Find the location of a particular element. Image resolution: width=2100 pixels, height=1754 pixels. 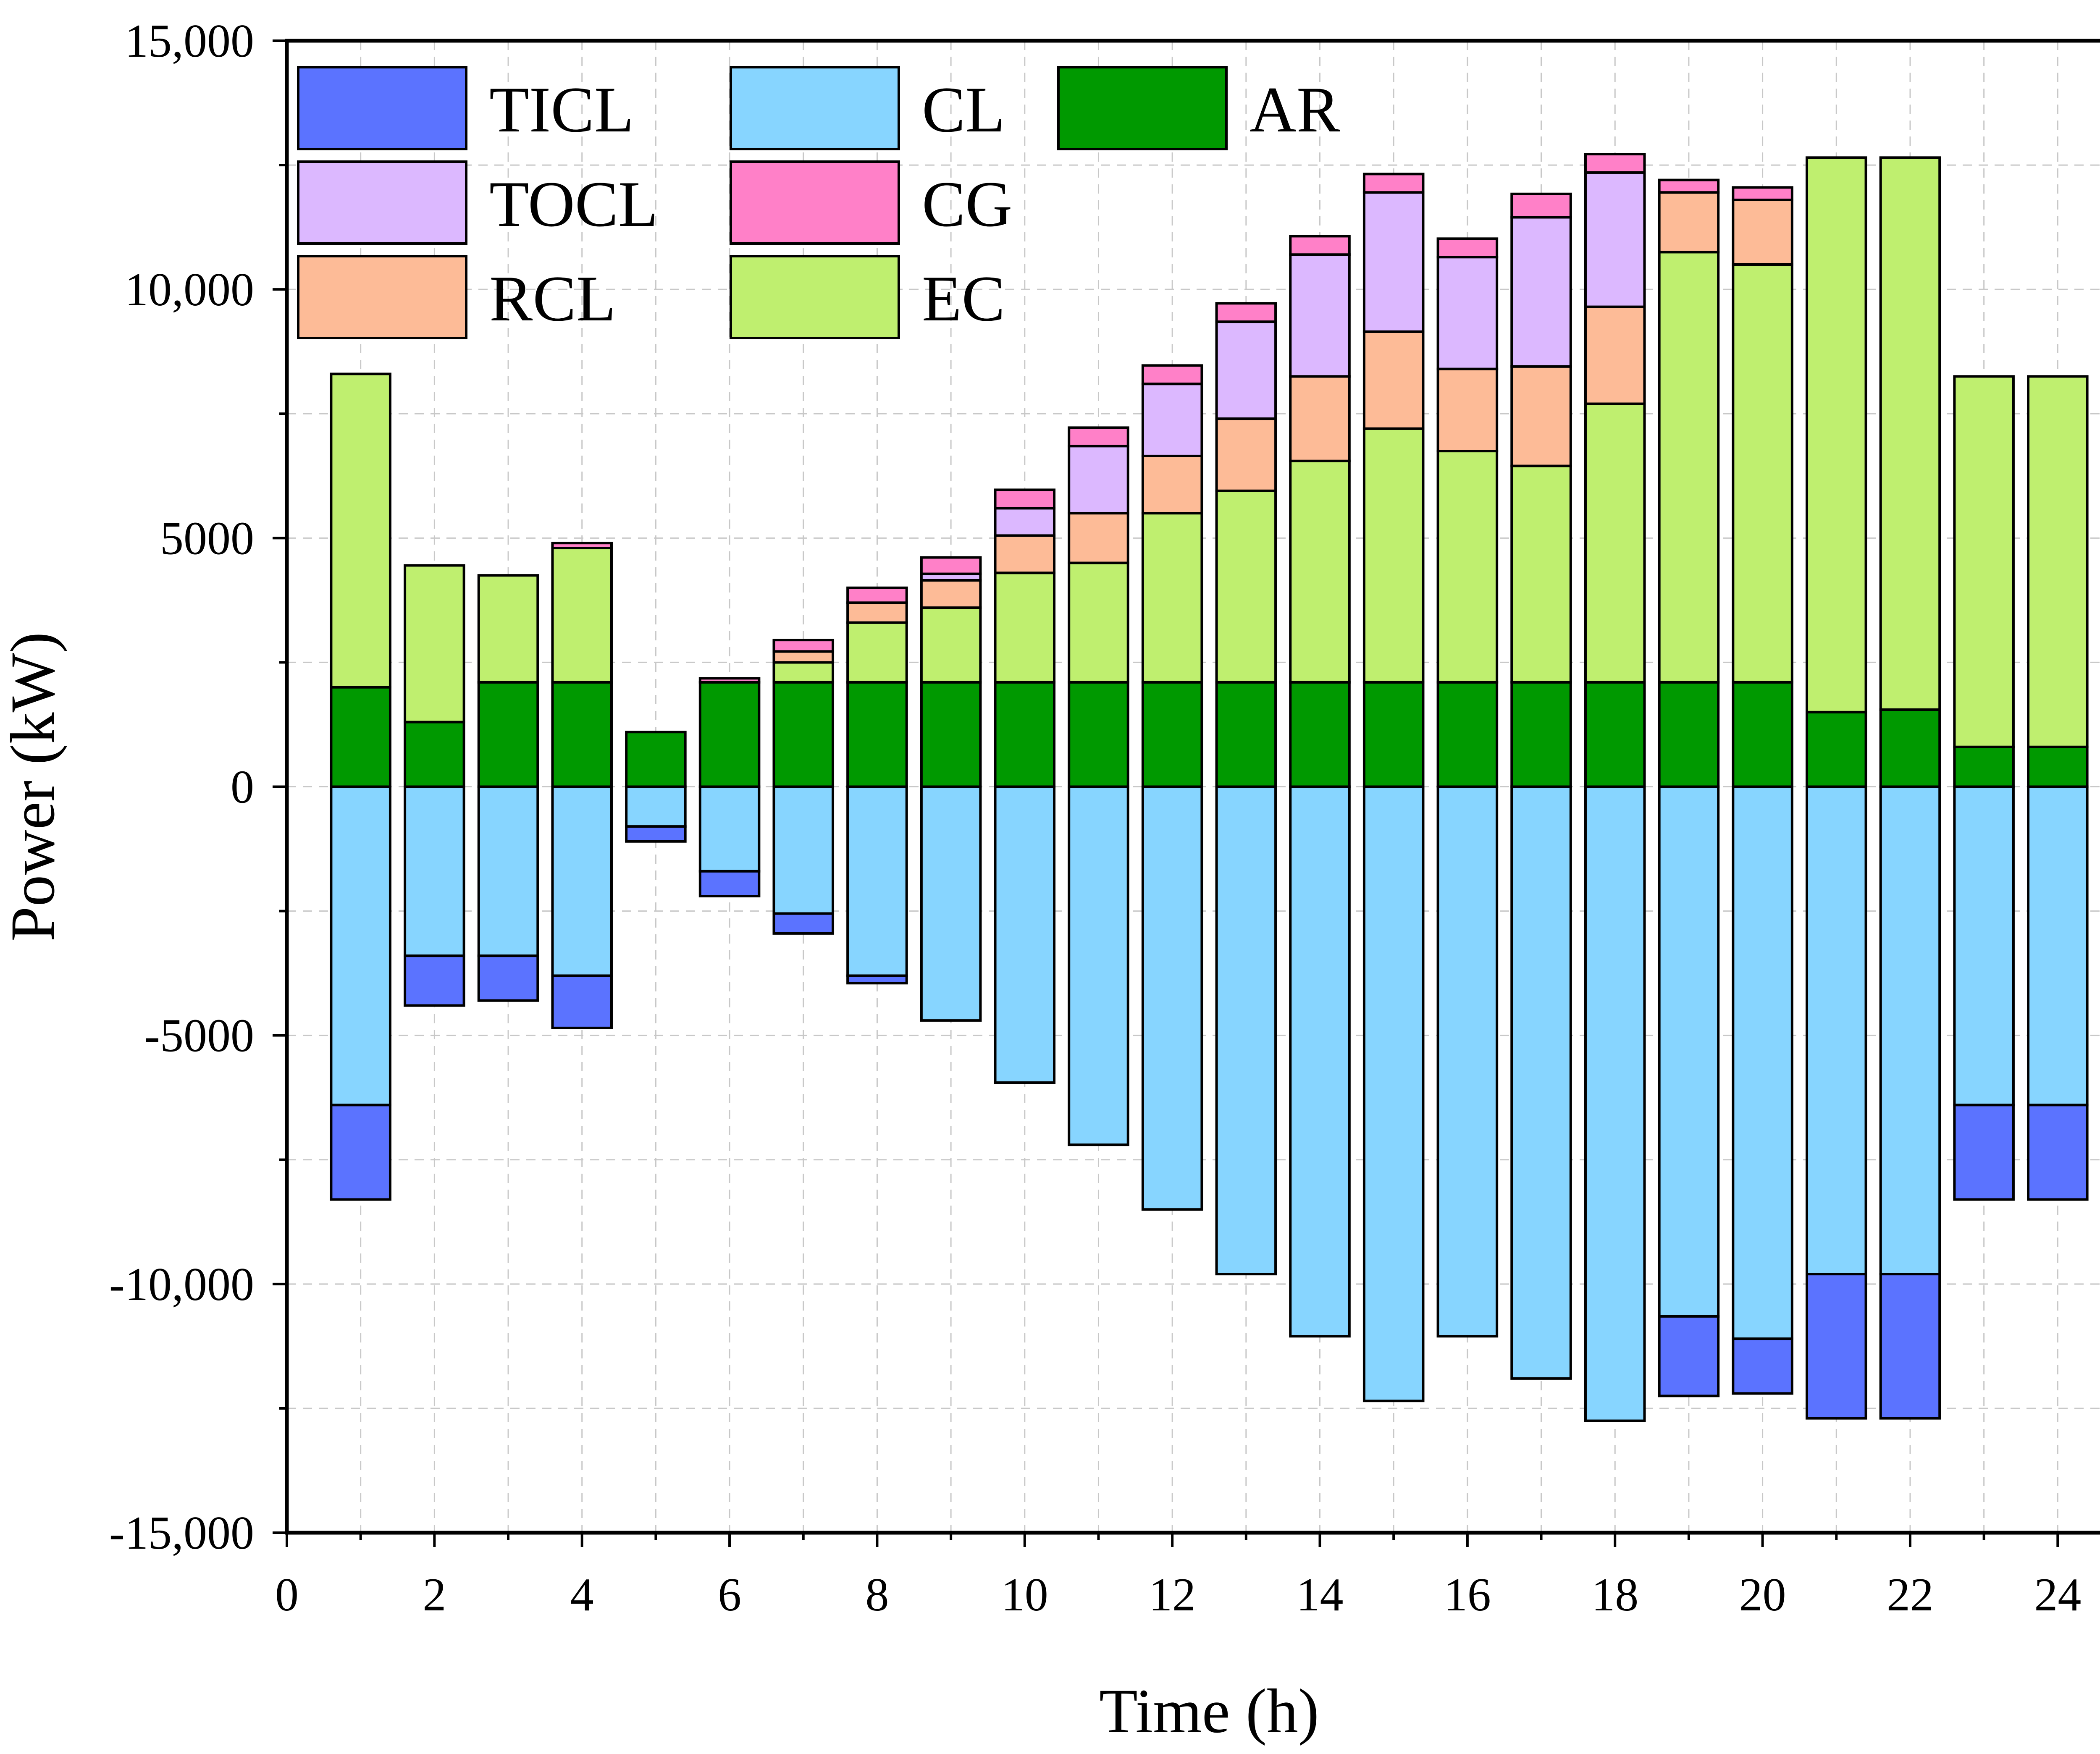

bar-cl-h23 is located at coordinates (1984, 945).